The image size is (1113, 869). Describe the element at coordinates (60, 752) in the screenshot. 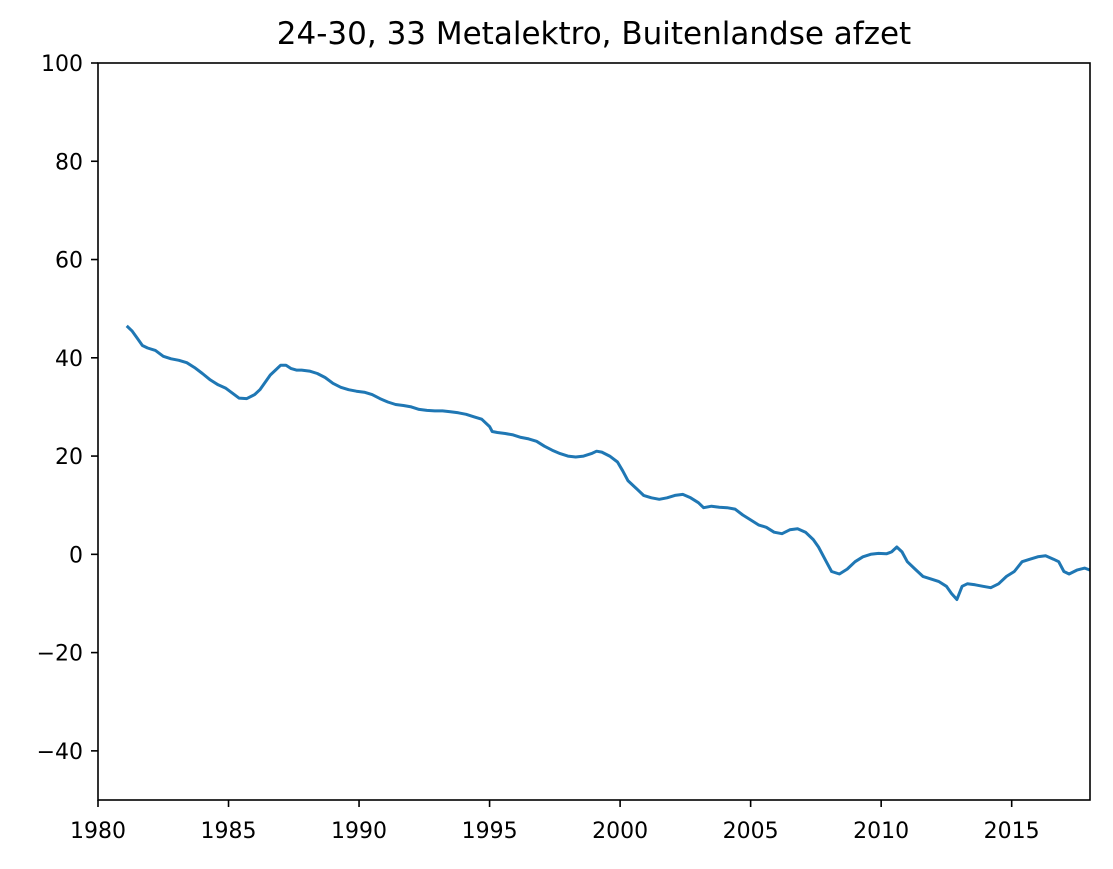

I see `y-tick-label: −40` at that location.